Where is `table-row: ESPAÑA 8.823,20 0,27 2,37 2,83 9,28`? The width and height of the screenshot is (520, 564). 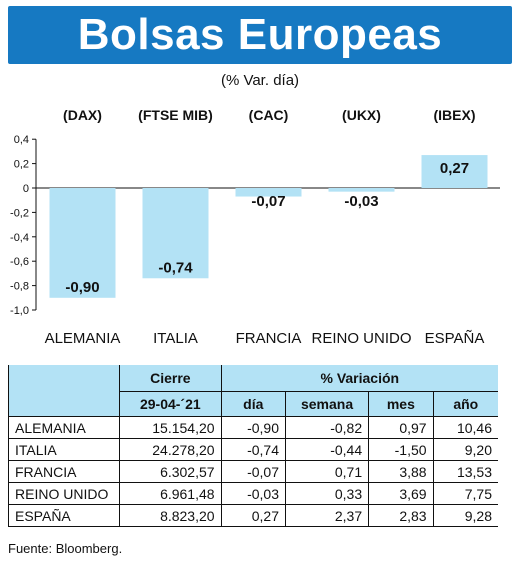 table-row: ESPAÑA 8.823,20 0,27 2,37 2,83 9,28 is located at coordinates (252, 515).